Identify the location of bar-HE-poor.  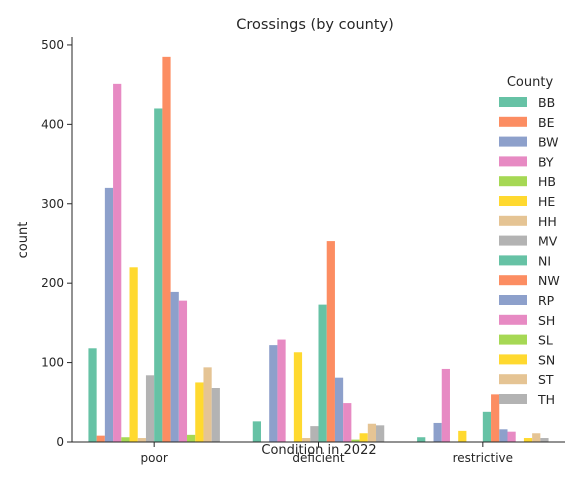
(133, 354).